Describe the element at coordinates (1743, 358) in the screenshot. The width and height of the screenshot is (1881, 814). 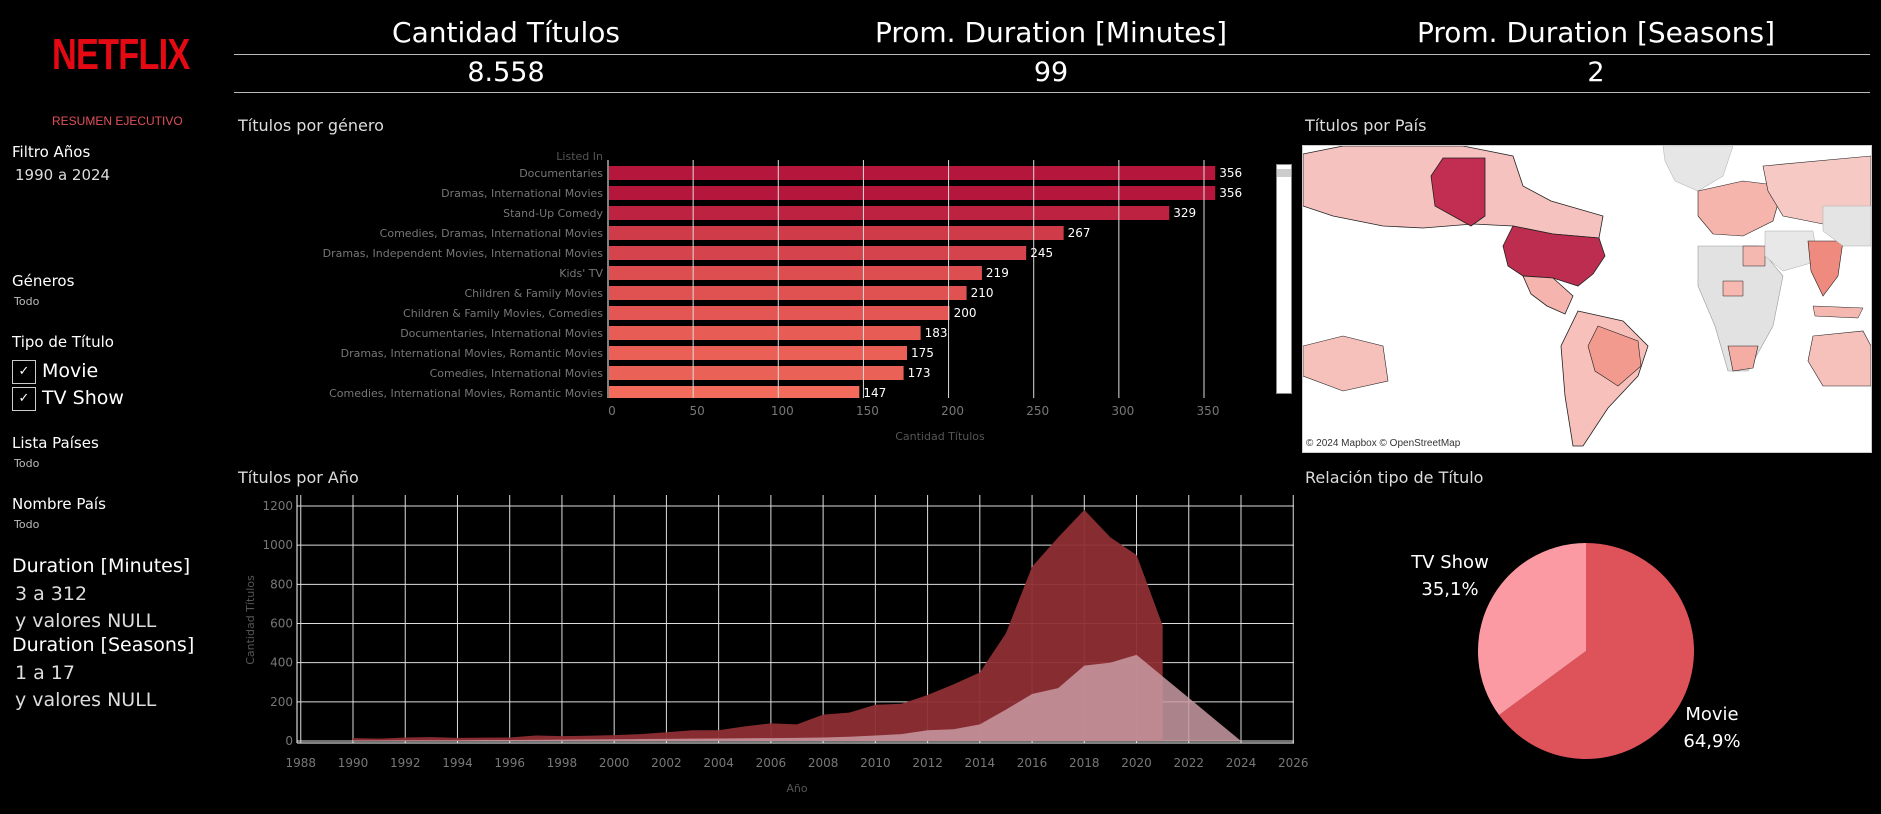
I see `map-south-africa` at that location.